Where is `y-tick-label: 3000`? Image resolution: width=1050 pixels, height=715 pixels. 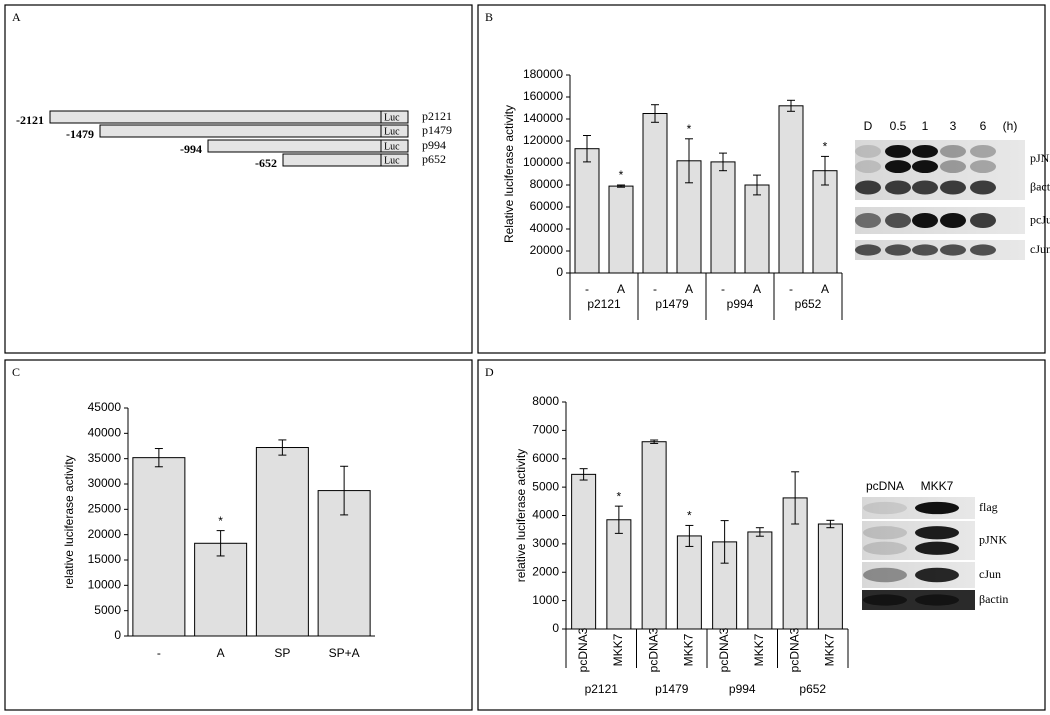
y-tick-label: 3000 is located at coordinates (545, 543).